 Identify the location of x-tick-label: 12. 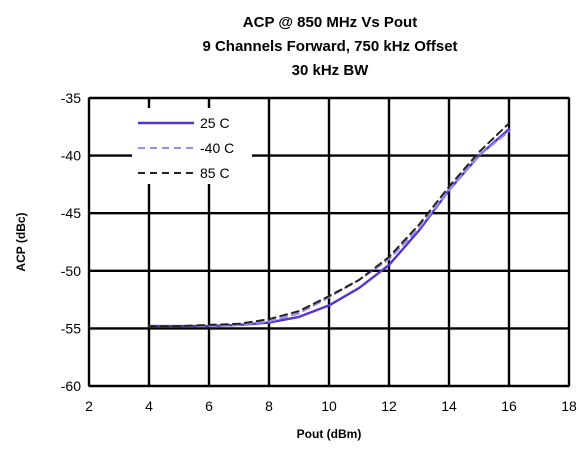
(389, 406).